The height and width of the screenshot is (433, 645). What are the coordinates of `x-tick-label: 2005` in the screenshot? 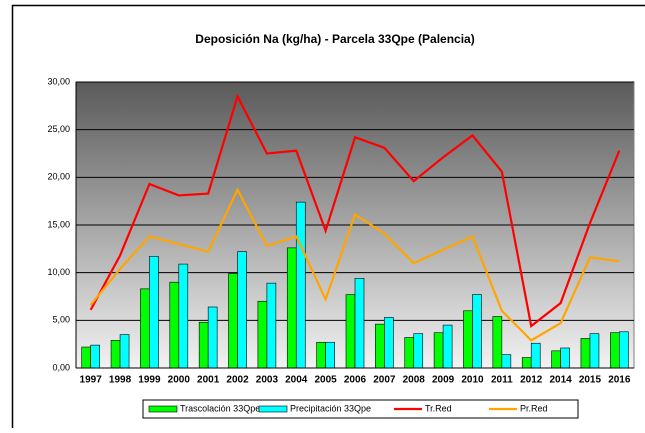 It's located at (326, 380).